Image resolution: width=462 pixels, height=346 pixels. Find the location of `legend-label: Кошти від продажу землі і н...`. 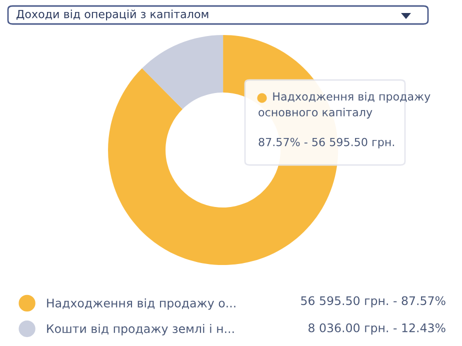

legend-label: Кошти від продажу землі і н... is located at coordinates (140, 330).